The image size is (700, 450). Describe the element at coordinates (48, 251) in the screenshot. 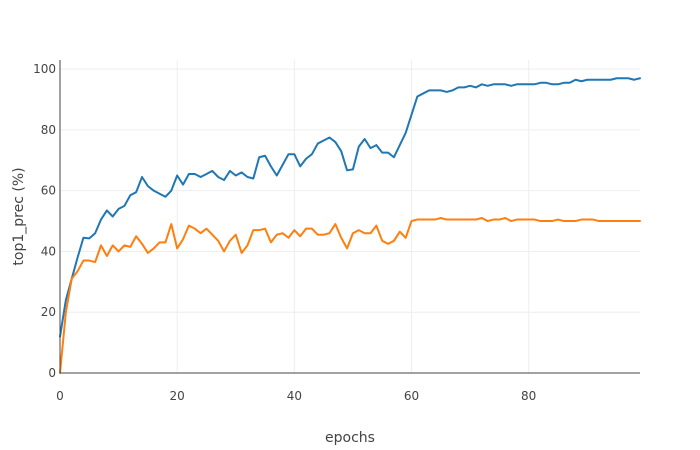

I see `y-tick-label: 40` at that location.